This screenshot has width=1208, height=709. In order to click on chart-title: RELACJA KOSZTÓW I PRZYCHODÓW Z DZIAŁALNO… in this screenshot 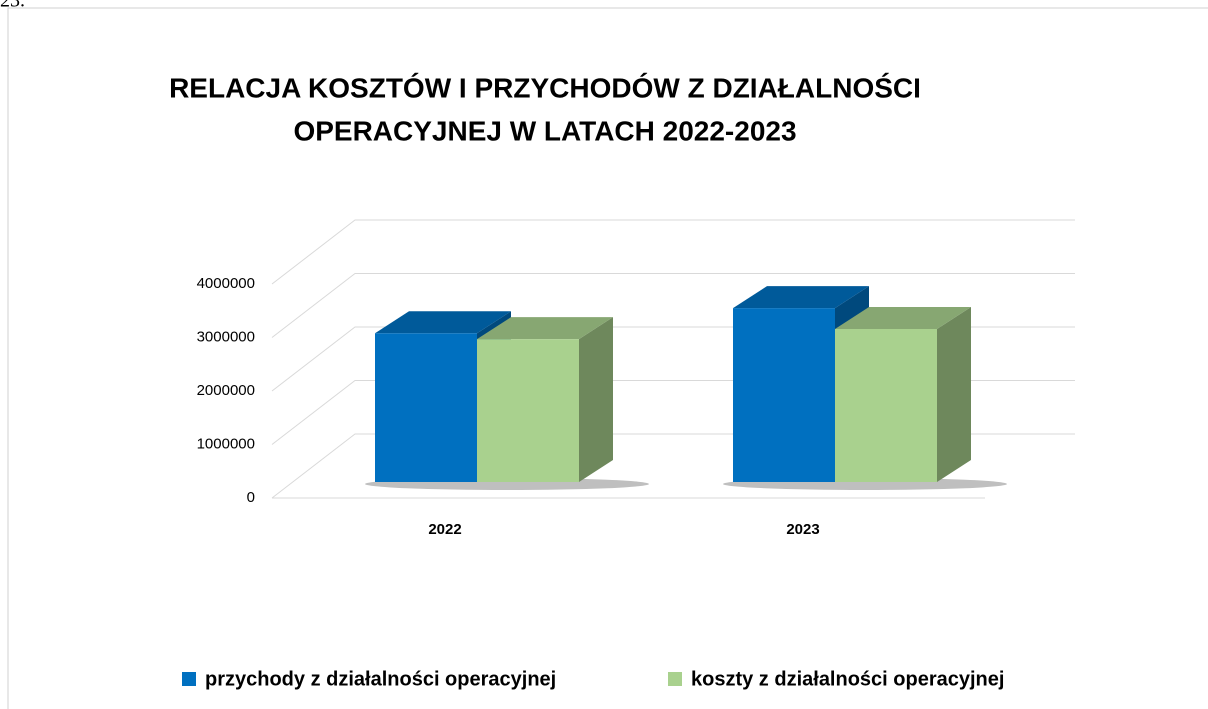, I will do `click(545, 87)`.